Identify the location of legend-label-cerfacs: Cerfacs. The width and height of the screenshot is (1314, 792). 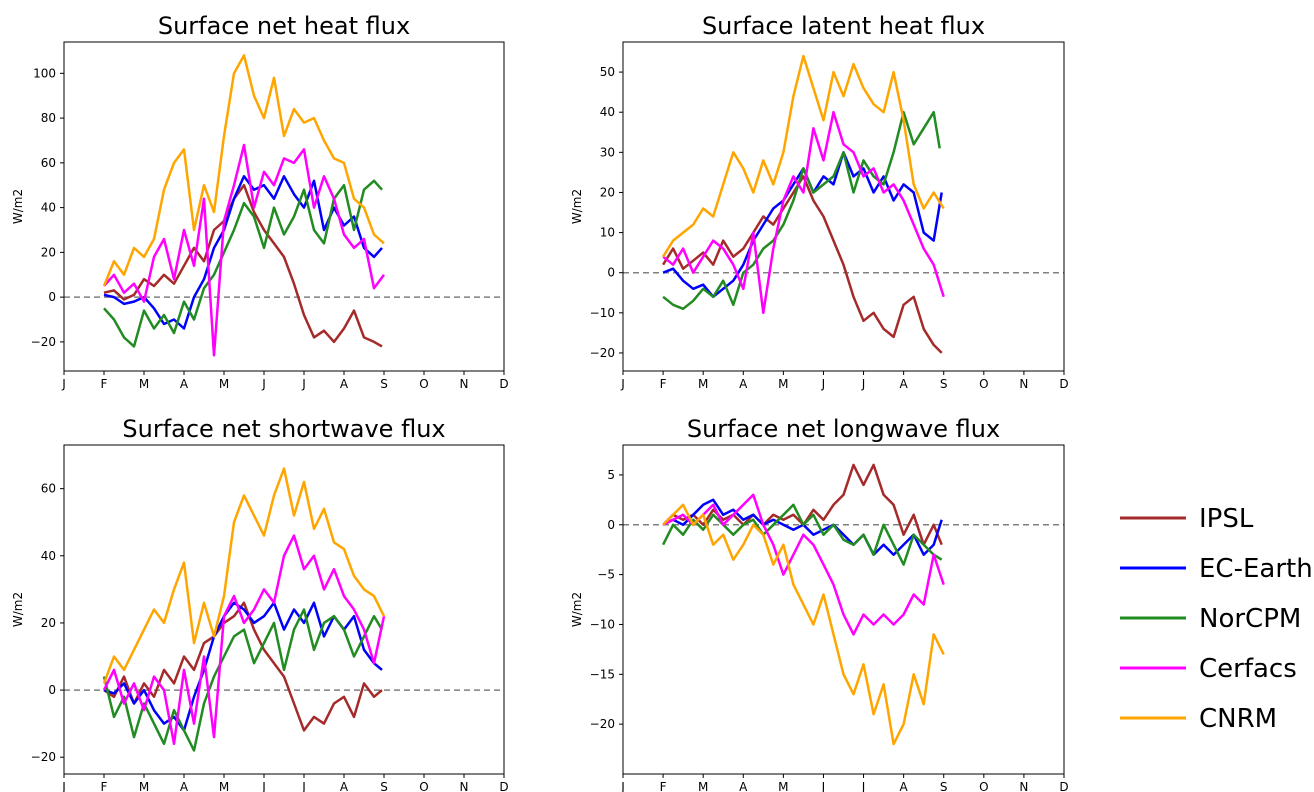
(1248, 669).